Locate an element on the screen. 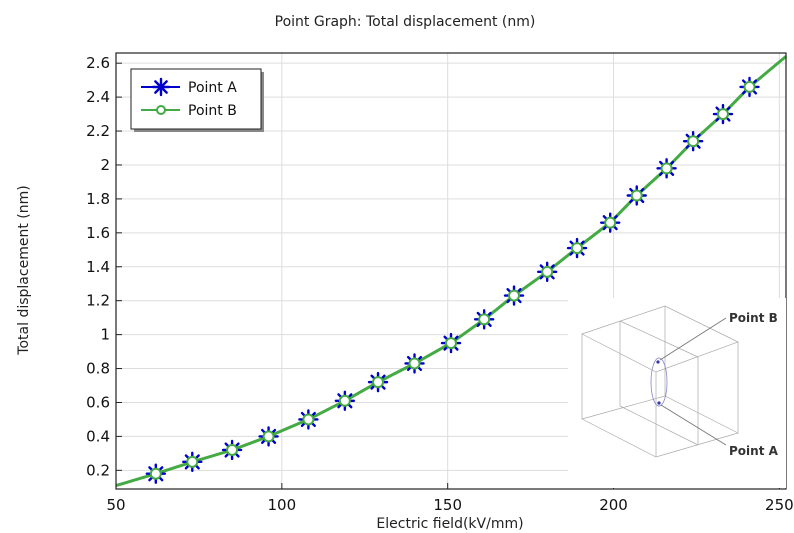  y-tick-label: 2 is located at coordinates (105, 165).